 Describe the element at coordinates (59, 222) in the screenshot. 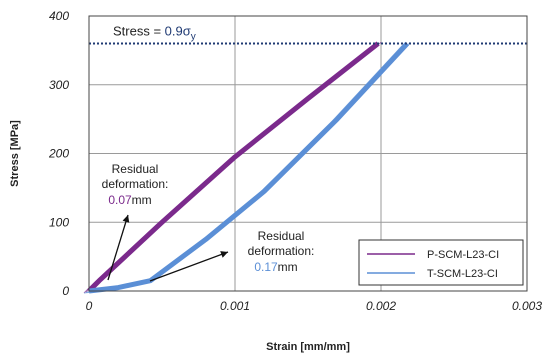

I see `y-tick-label: 100` at that location.